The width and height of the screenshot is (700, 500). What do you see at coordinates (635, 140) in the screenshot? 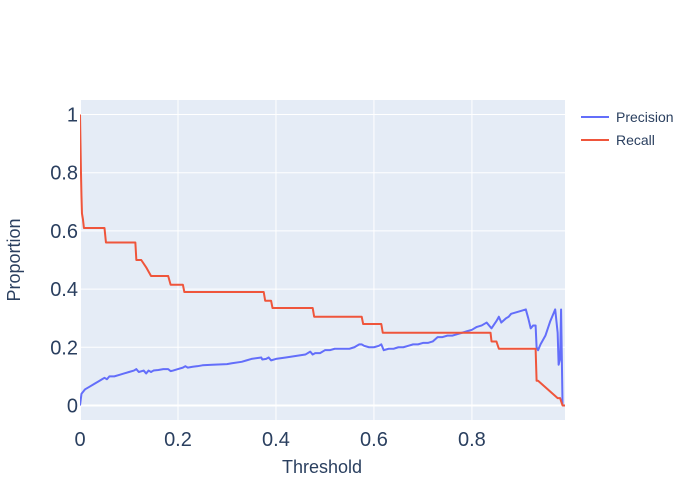
I see `legend-label: Recall` at bounding box center [635, 140].